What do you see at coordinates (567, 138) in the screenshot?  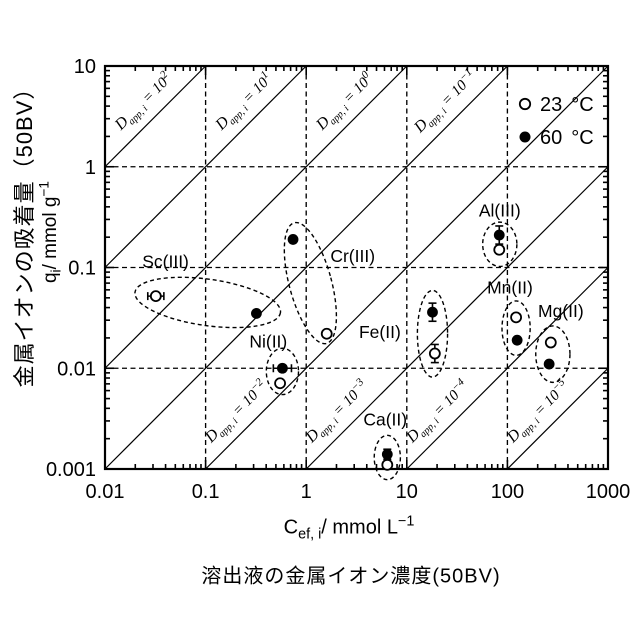 I see `legend-label: 60 °C` at bounding box center [567, 138].